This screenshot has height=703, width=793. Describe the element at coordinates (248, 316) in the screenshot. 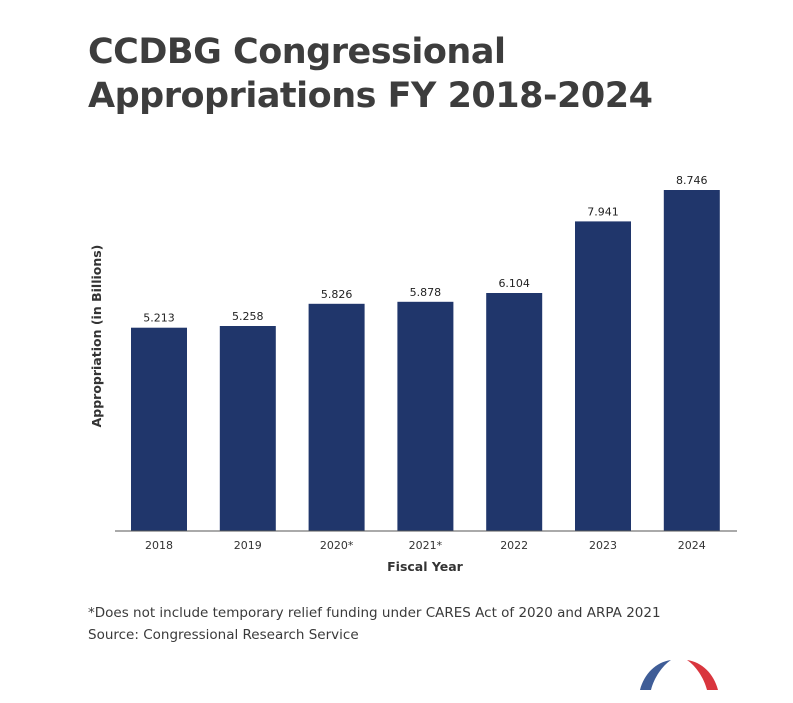

I see `value-label: 5.258` at that location.